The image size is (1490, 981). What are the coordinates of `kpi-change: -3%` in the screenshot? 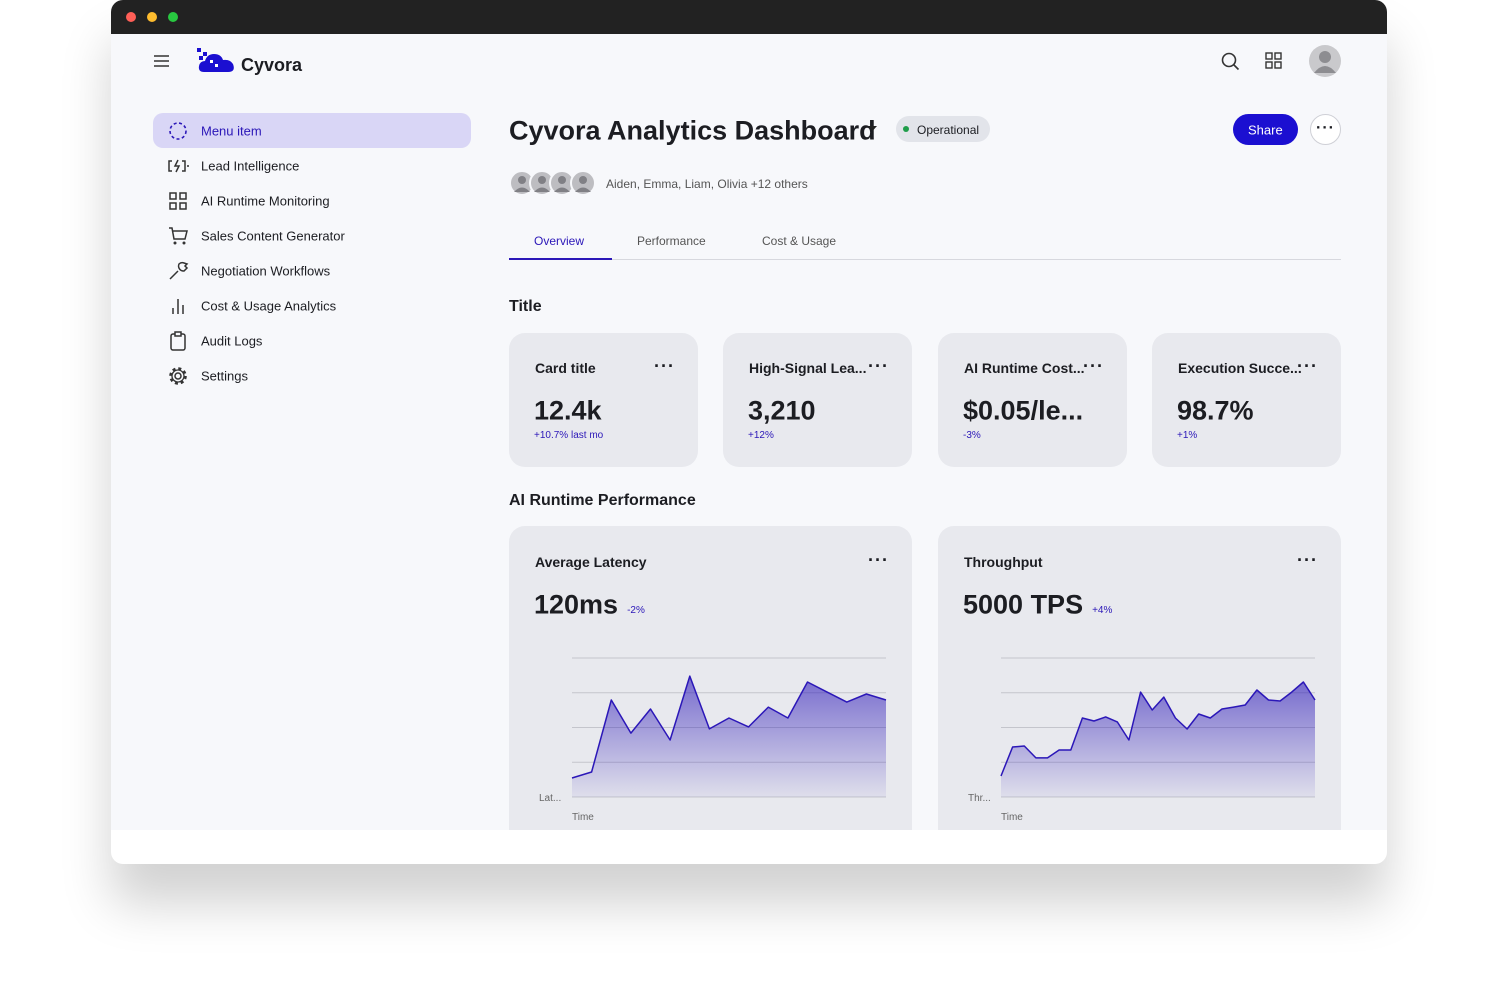 It's located at (972, 435).